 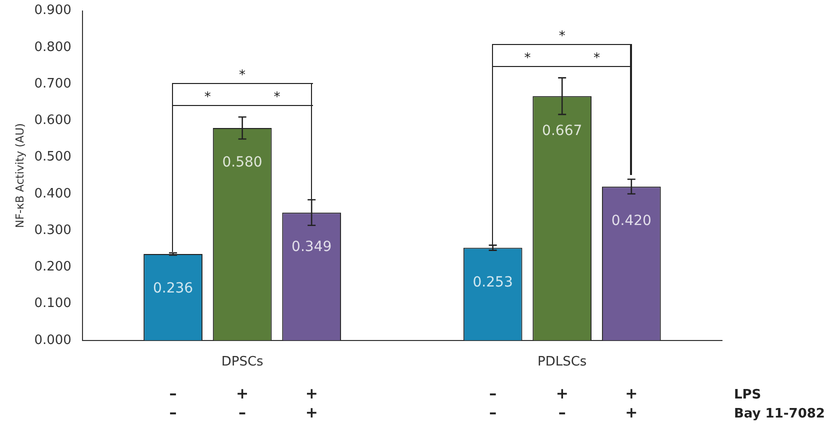 What do you see at coordinates (53, 47) in the screenshot?
I see `y-tick-label: 0.800` at bounding box center [53, 47].